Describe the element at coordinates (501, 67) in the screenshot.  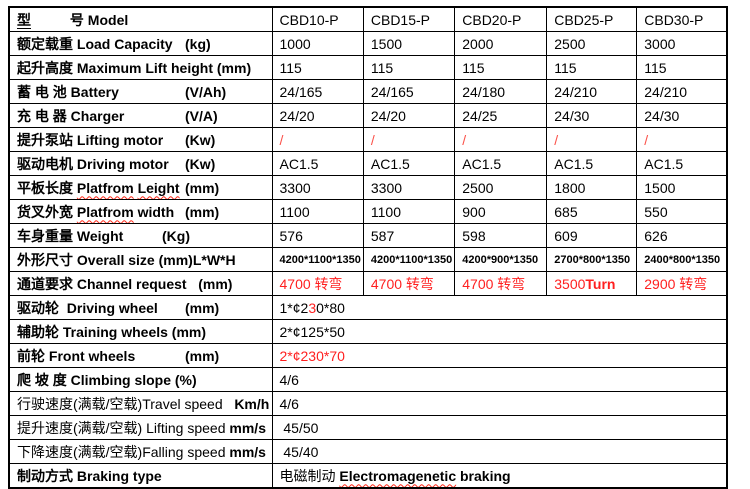
I see `cell-lift-height-2: 115` at that location.